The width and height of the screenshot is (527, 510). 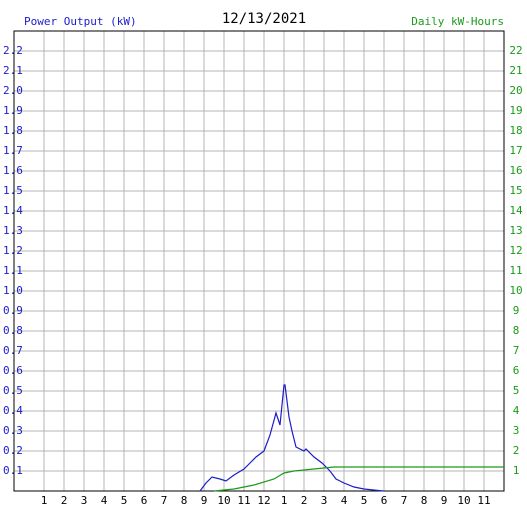 What do you see at coordinates (516, 450) in the screenshot?
I see `y2-tick-label: 2` at bounding box center [516, 450].